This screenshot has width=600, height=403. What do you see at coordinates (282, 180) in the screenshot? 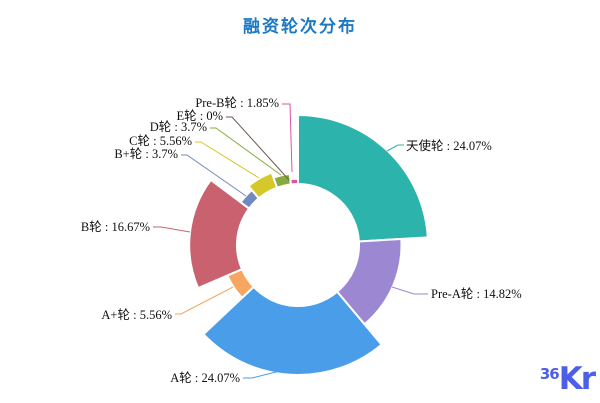
I see `pie-slice-d-round` at bounding box center [282, 180].